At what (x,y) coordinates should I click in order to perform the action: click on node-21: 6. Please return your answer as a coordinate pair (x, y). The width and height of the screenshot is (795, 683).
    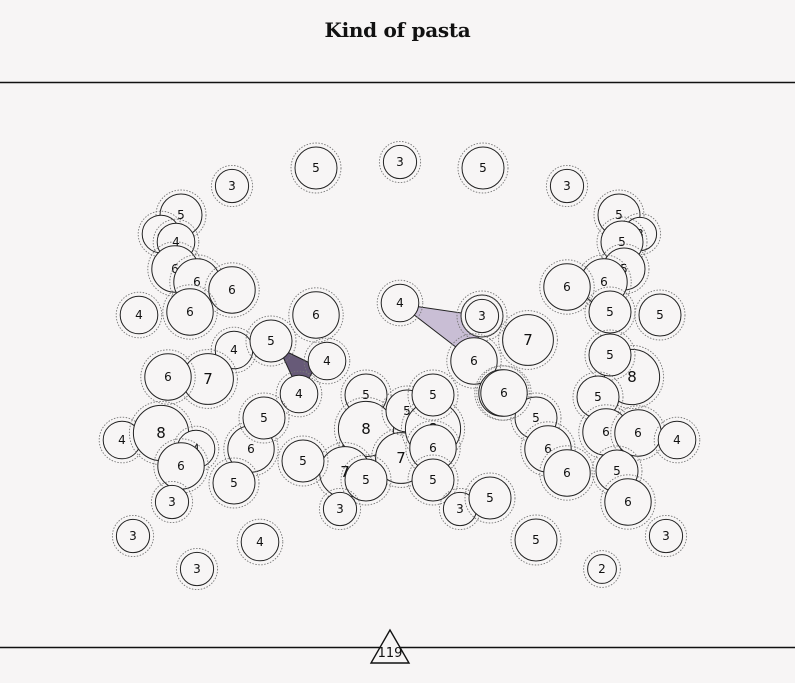
    Looking at the image, I should click on (316, 315).